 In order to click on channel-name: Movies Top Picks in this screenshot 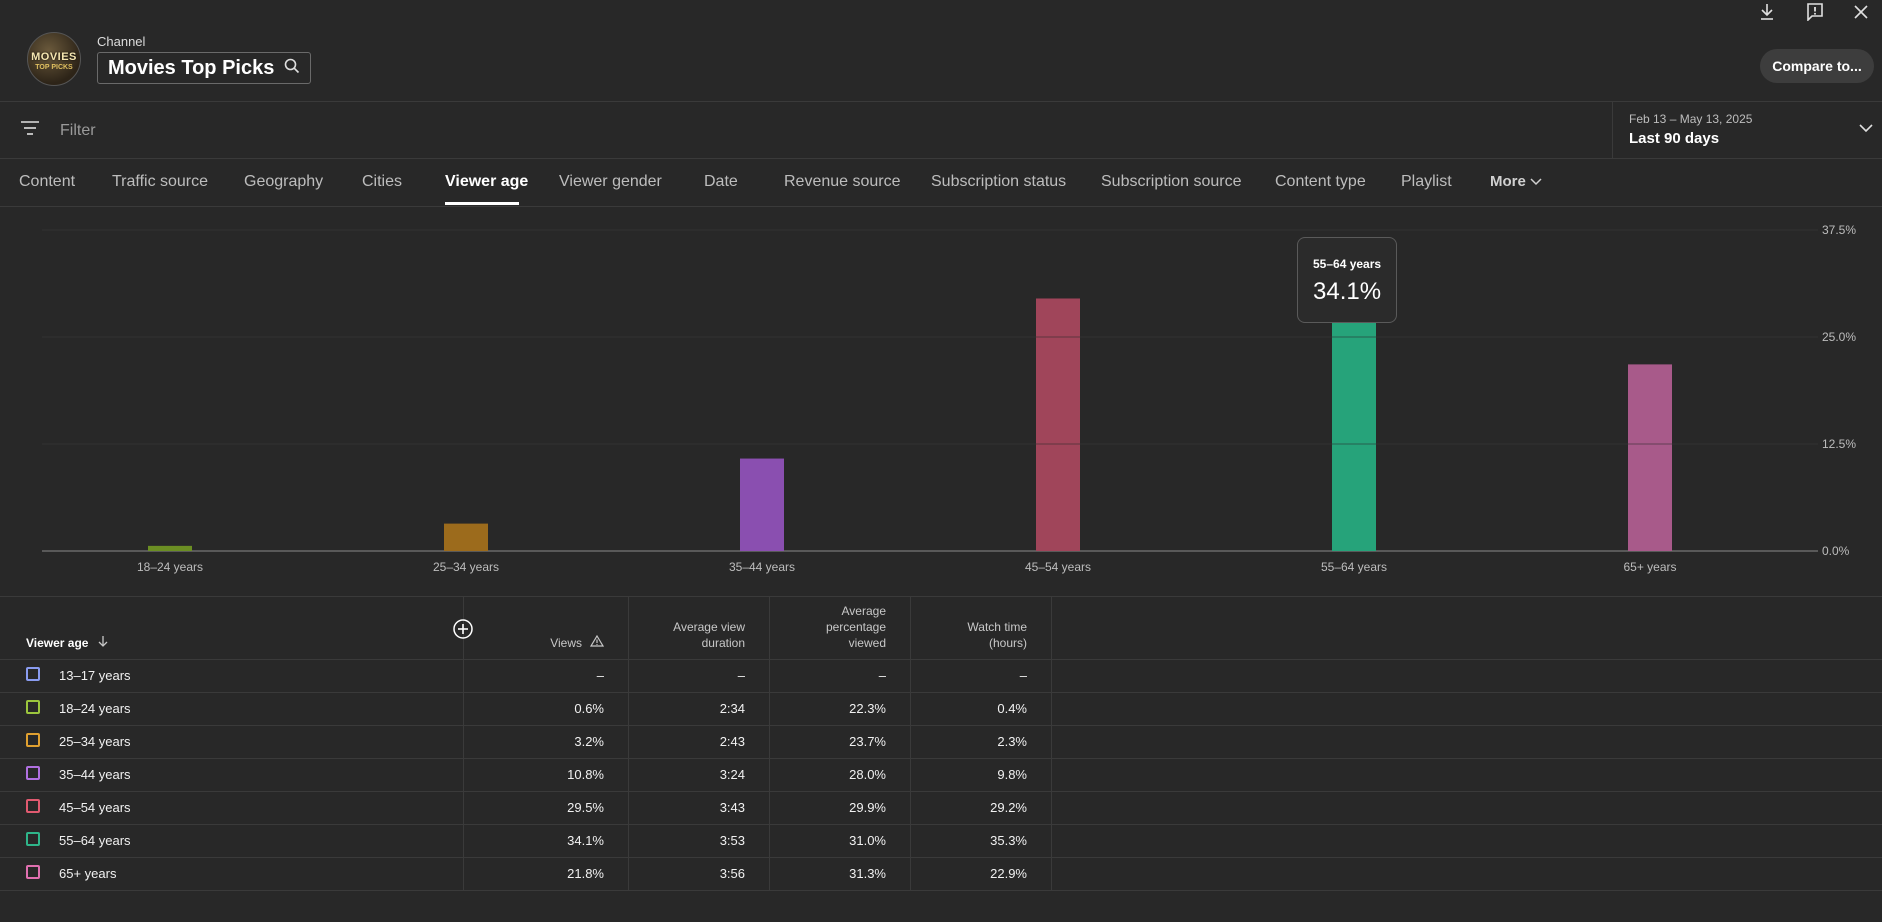, I will do `click(191, 67)`.